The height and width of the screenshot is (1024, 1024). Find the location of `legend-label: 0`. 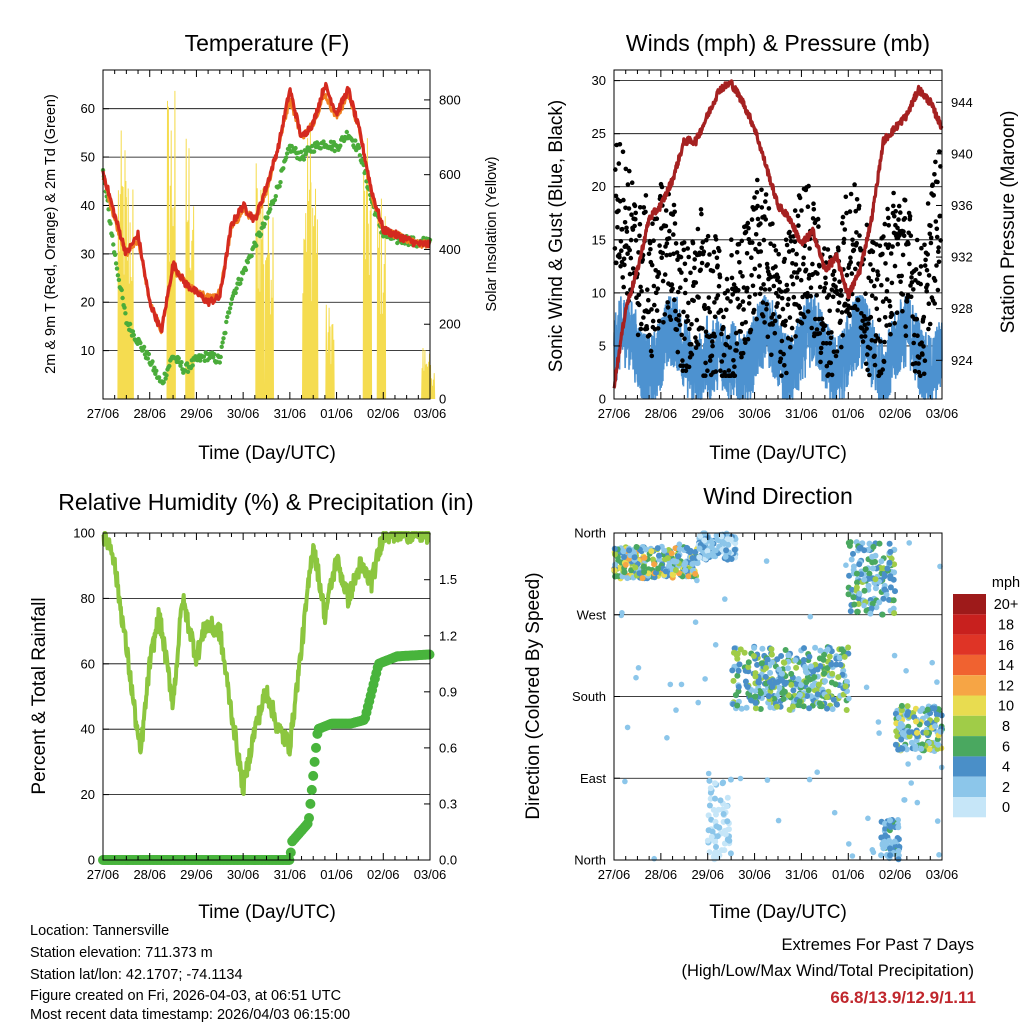

legend-label: 0 is located at coordinates (1006, 808).